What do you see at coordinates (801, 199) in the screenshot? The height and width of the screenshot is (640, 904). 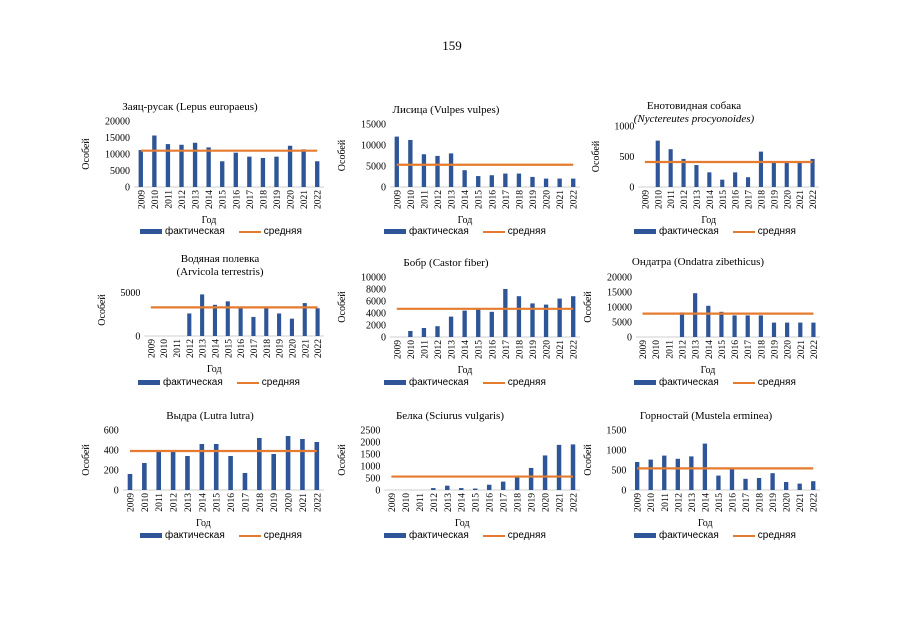 I see `x-tick-label: 2021` at bounding box center [801, 199].